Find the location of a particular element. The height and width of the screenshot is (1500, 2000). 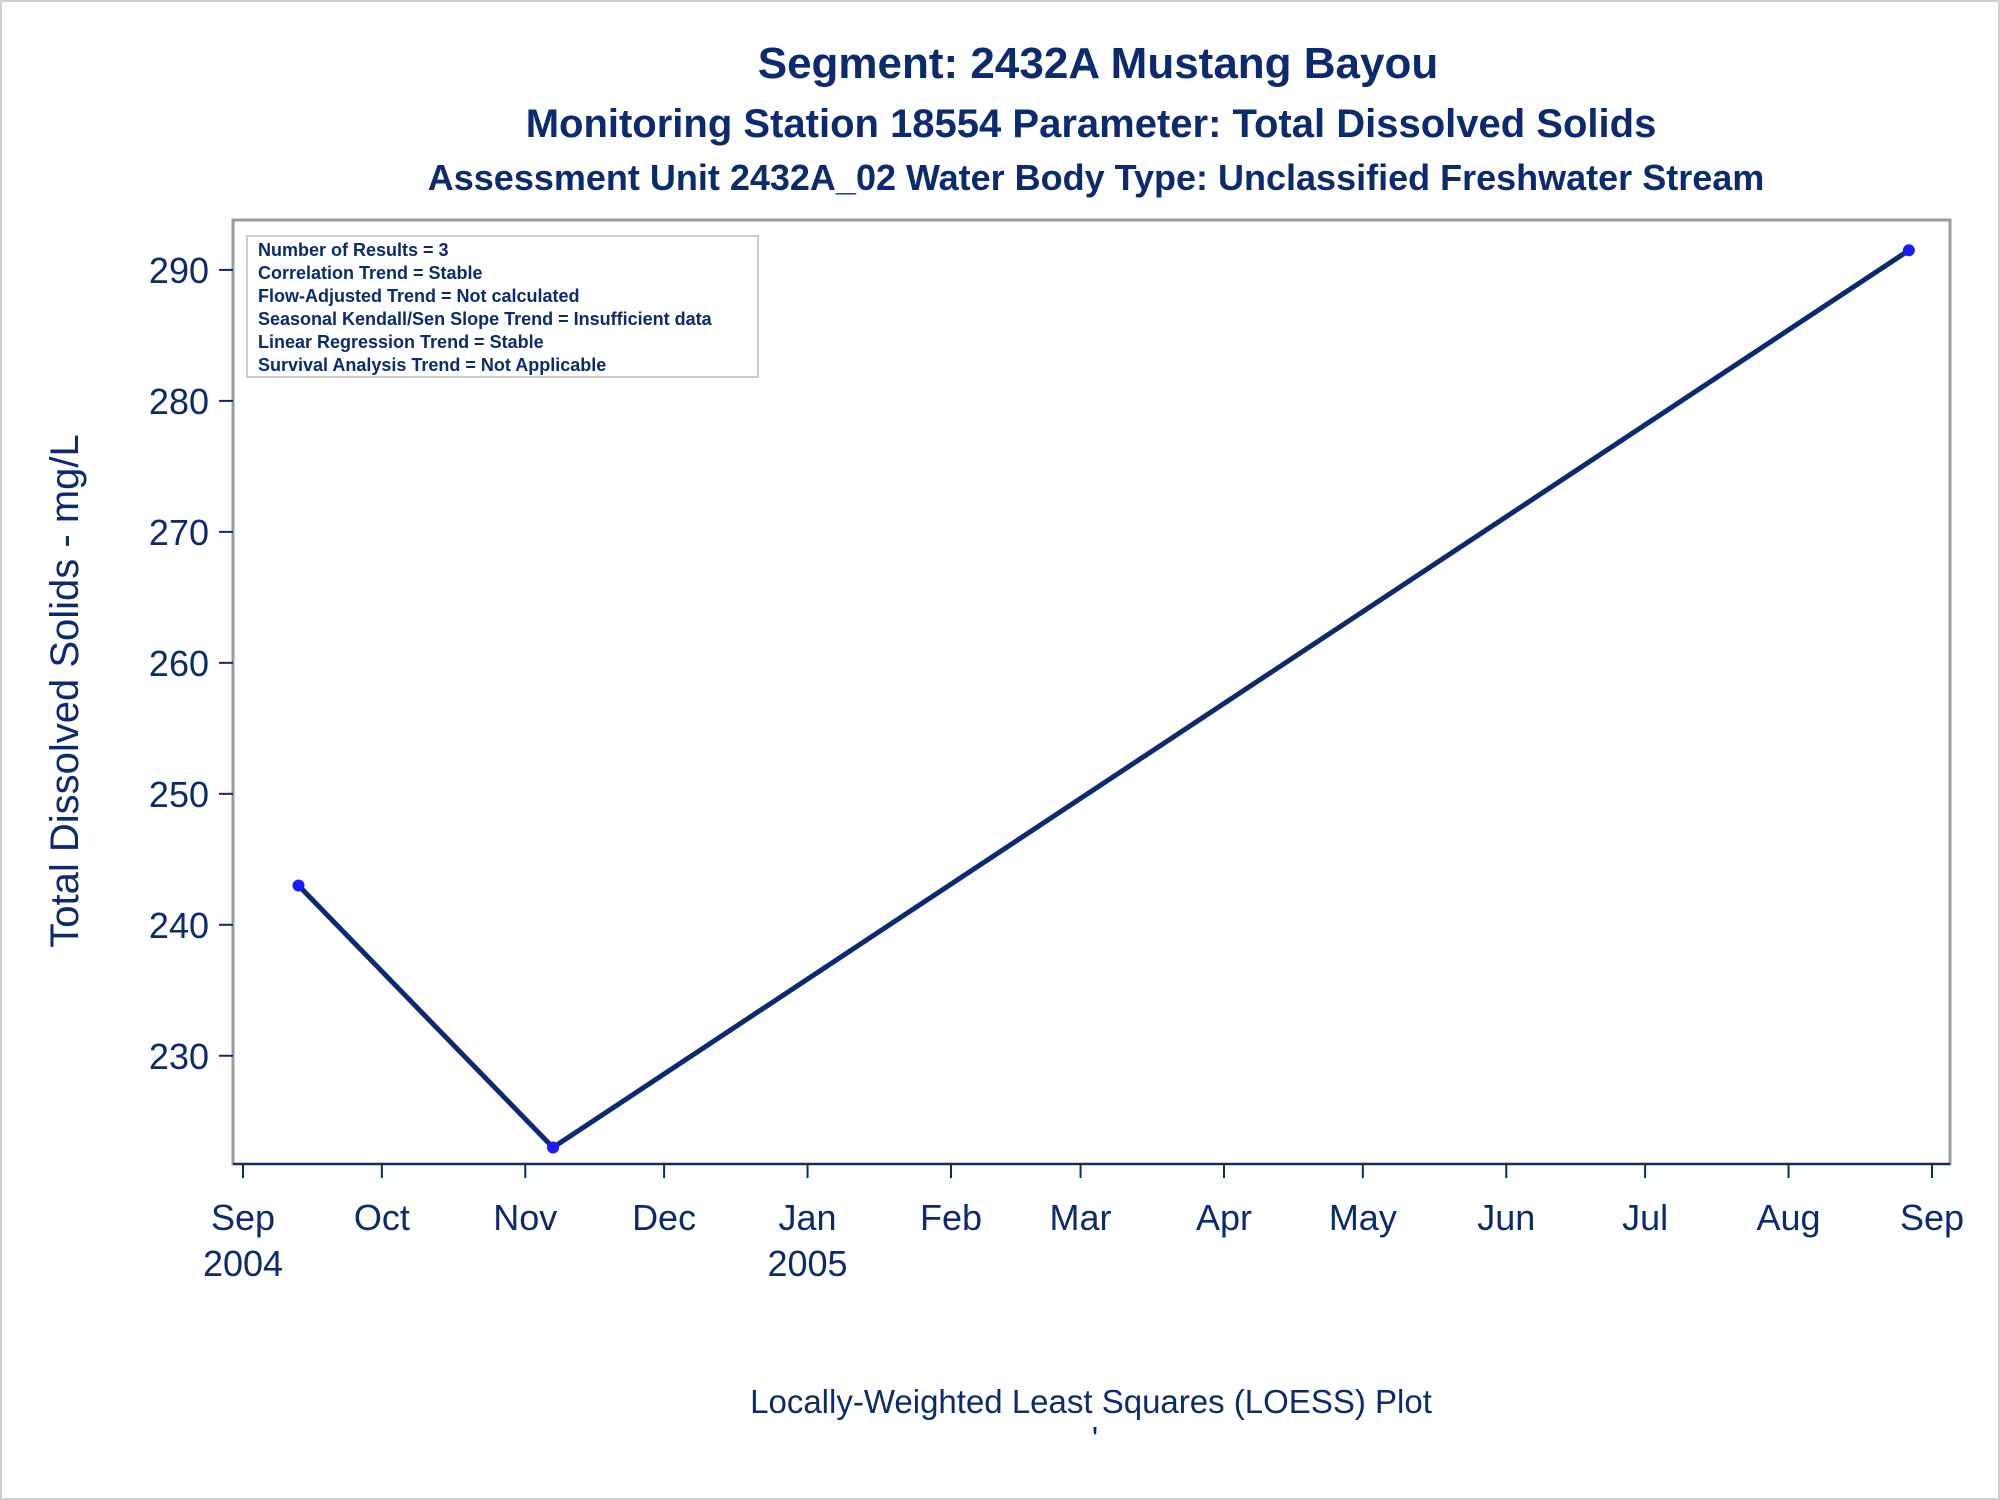

y-tick-label: 260 is located at coordinates (179, 663).